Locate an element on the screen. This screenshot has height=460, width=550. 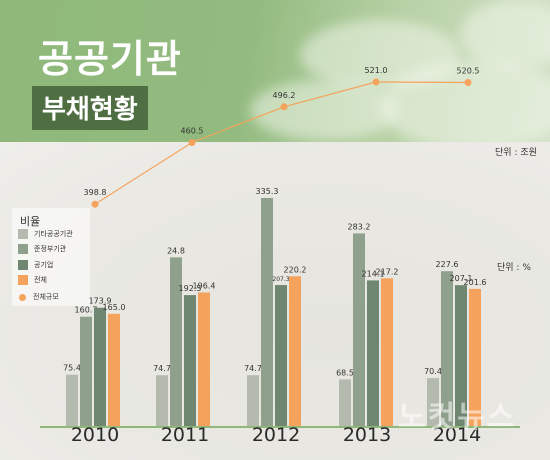
bar-value-label: 220.2 is located at coordinates (295, 269).